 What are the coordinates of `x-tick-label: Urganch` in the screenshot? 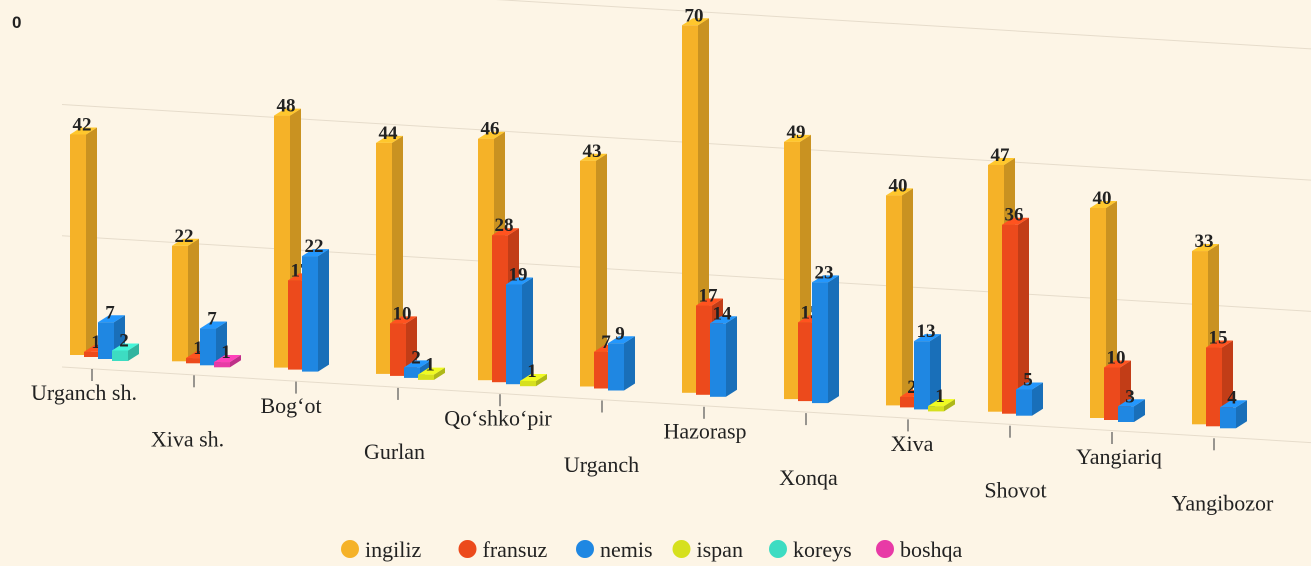 It's located at (601, 464).